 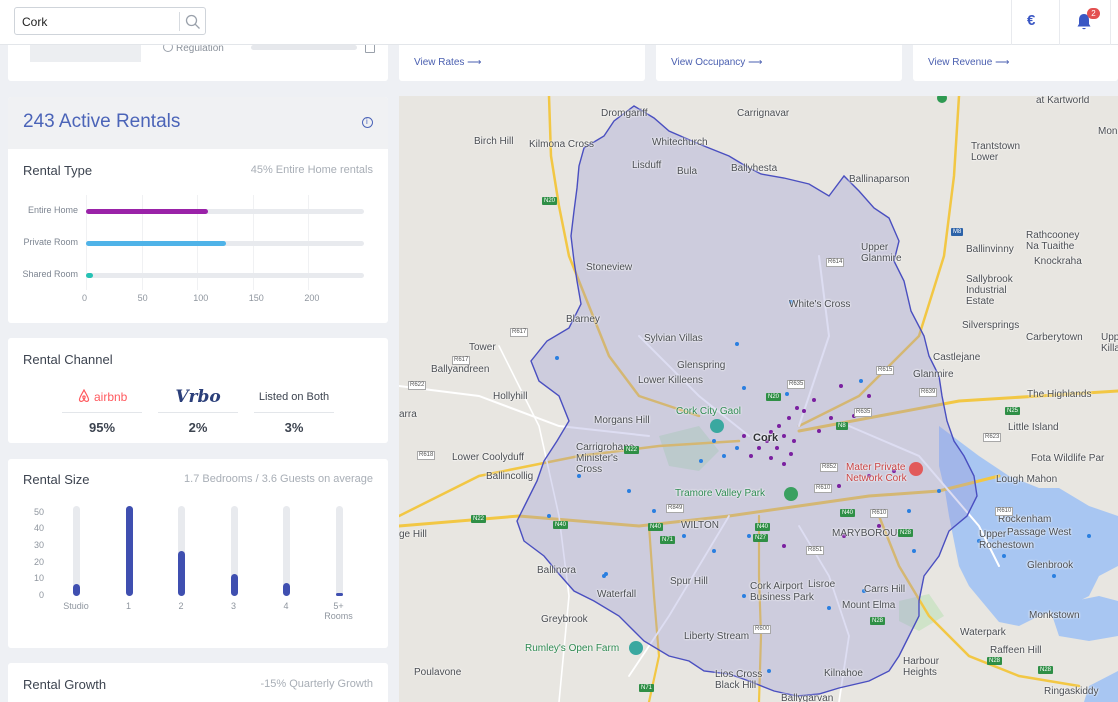 What do you see at coordinates (448, 62) in the screenshot?
I see `view-rates-link: View Rates ⟶` at bounding box center [448, 62].